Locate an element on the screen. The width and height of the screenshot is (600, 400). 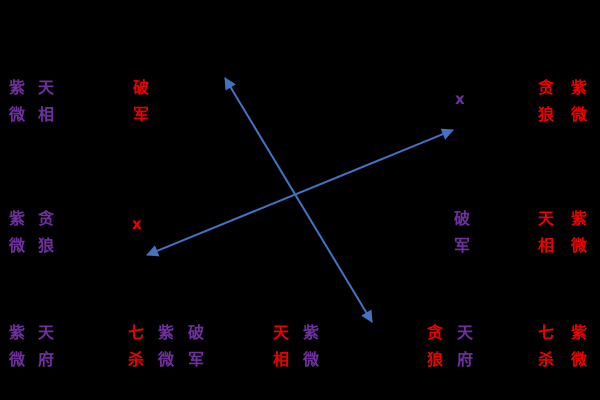
star-top-pojun: 破 军 is located at coordinates (140, 101).